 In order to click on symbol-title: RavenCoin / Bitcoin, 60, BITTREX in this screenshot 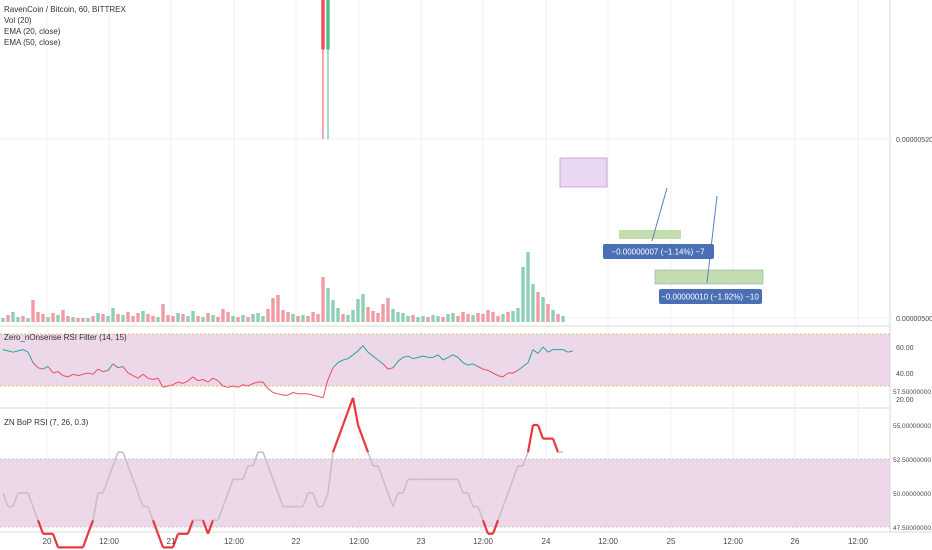, I will do `click(65, 9)`.